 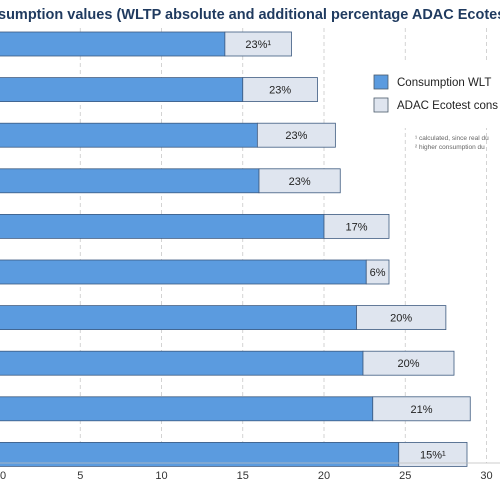 I want to click on bar-data-label: 6%, so click(x=378, y=273).